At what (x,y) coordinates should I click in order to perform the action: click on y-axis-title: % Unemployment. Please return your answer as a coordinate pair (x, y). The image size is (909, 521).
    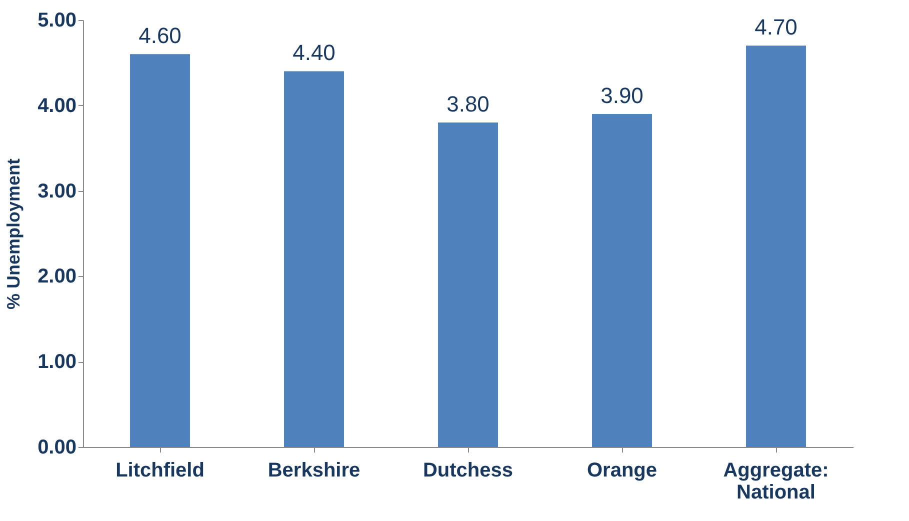
    Looking at the image, I should click on (14, 234).